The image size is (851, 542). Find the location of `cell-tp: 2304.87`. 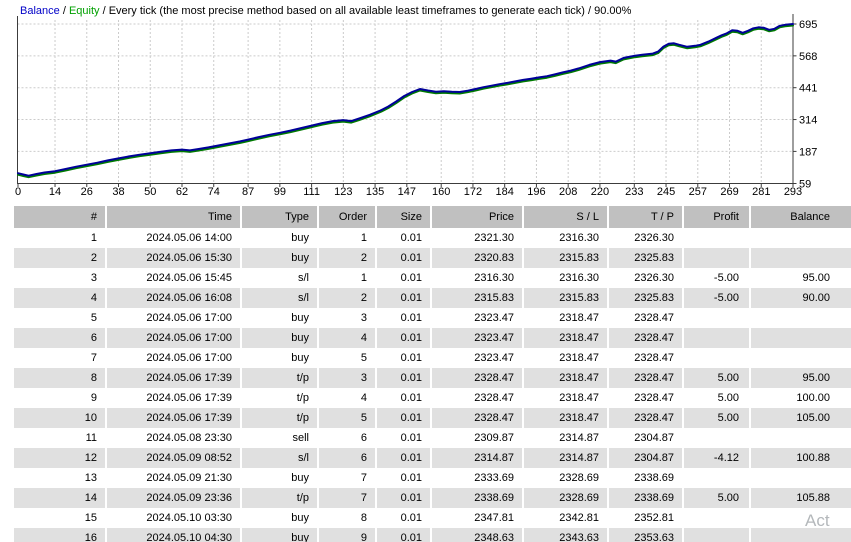

cell-tp: 2304.87 is located at coordinates (645, 438).